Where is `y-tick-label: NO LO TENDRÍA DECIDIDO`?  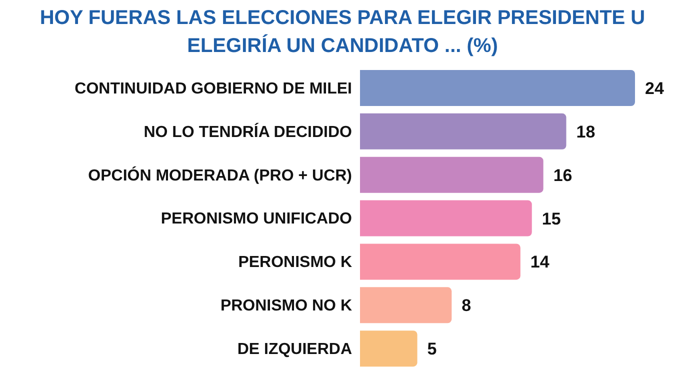 y-tick-label: NO LO TENDRÍA DECIDIDO is located at coordinates (248, 131).